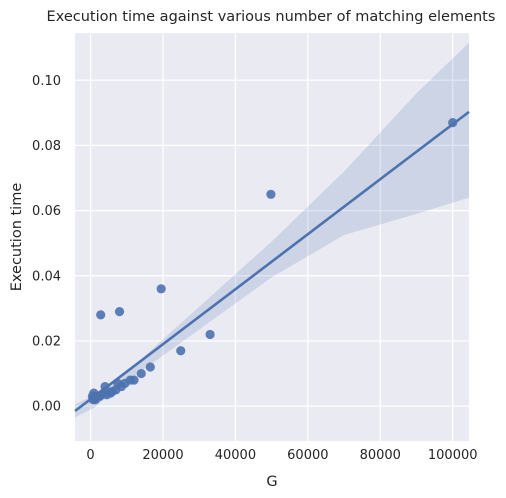  Describe the element at coordinates (46, 81) in the screenshot. I see `y-tick-label: 0.10` at that location.